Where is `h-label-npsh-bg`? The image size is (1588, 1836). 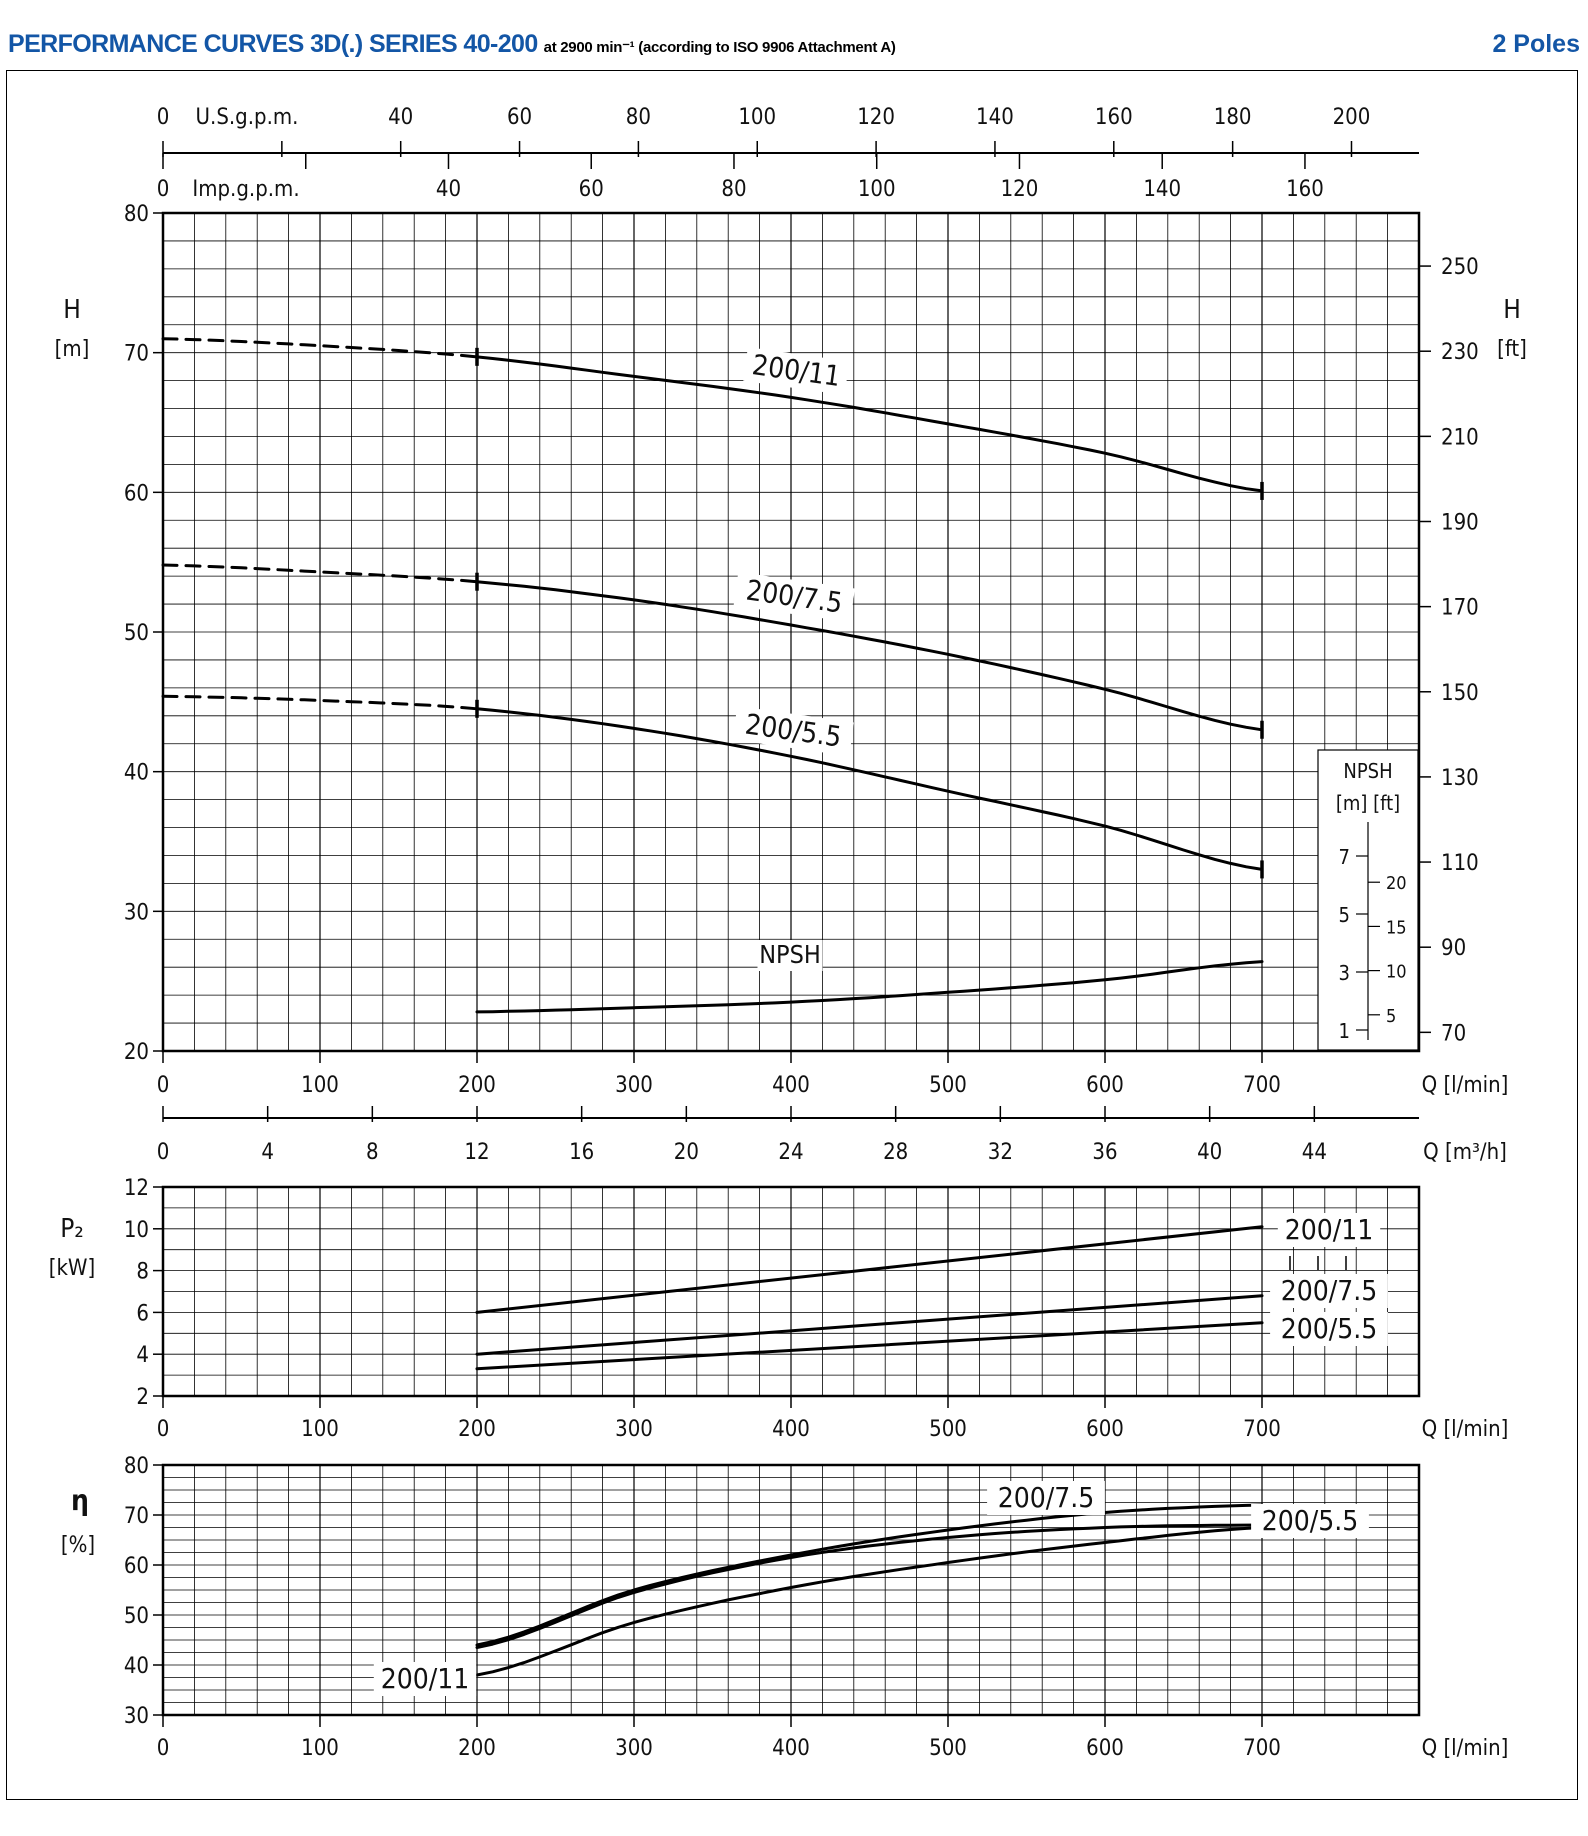
h-label-npsh-bg is located at coordinates (790, 955).